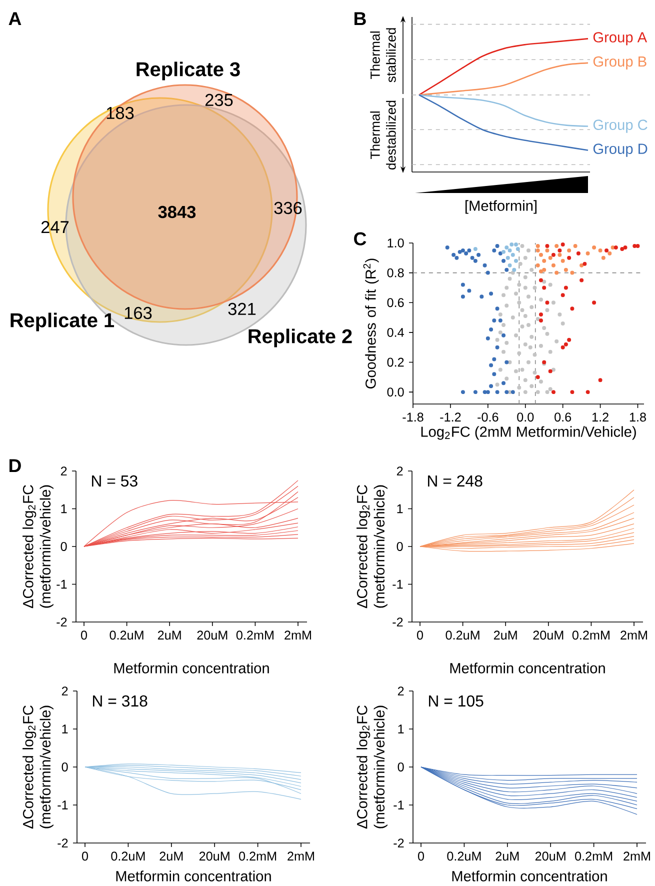 Image resolution: width=655 pixels, height=886 pixels. I want to click on text: Replicate 3, so click(188, 71).